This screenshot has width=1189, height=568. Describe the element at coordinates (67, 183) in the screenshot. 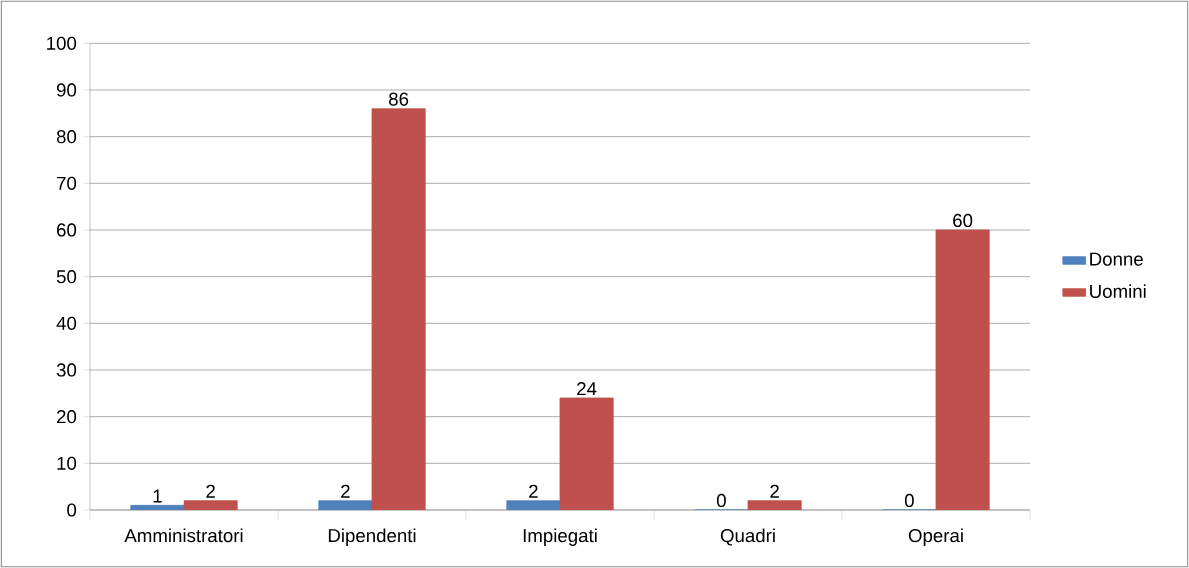

I see `y-tick-label: 70` at that location.